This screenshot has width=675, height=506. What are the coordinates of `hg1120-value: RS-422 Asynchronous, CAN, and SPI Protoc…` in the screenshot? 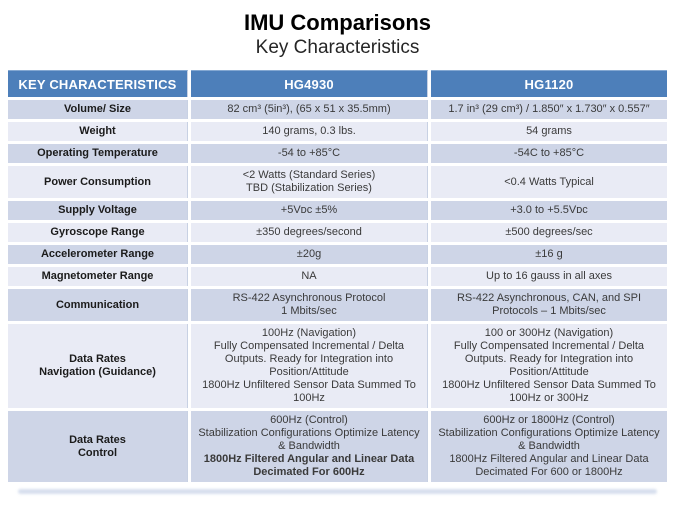 It's located at (549, 305).